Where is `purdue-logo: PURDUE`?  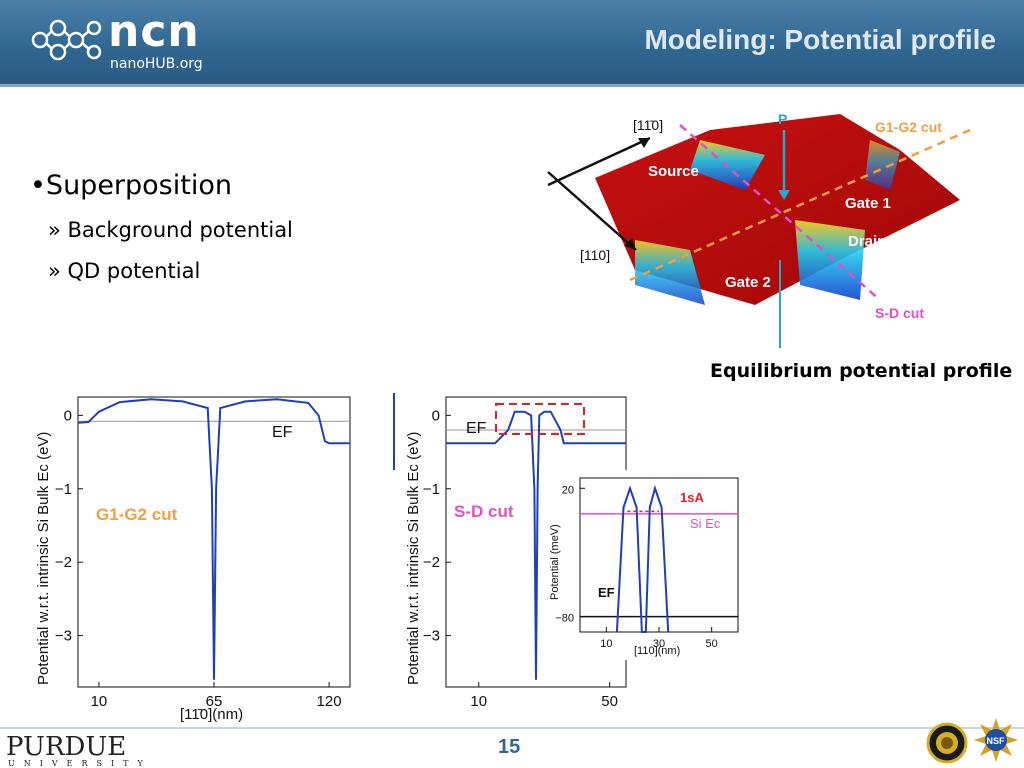 purdue-logo: PURDUE is located at coordinates (66, 747).